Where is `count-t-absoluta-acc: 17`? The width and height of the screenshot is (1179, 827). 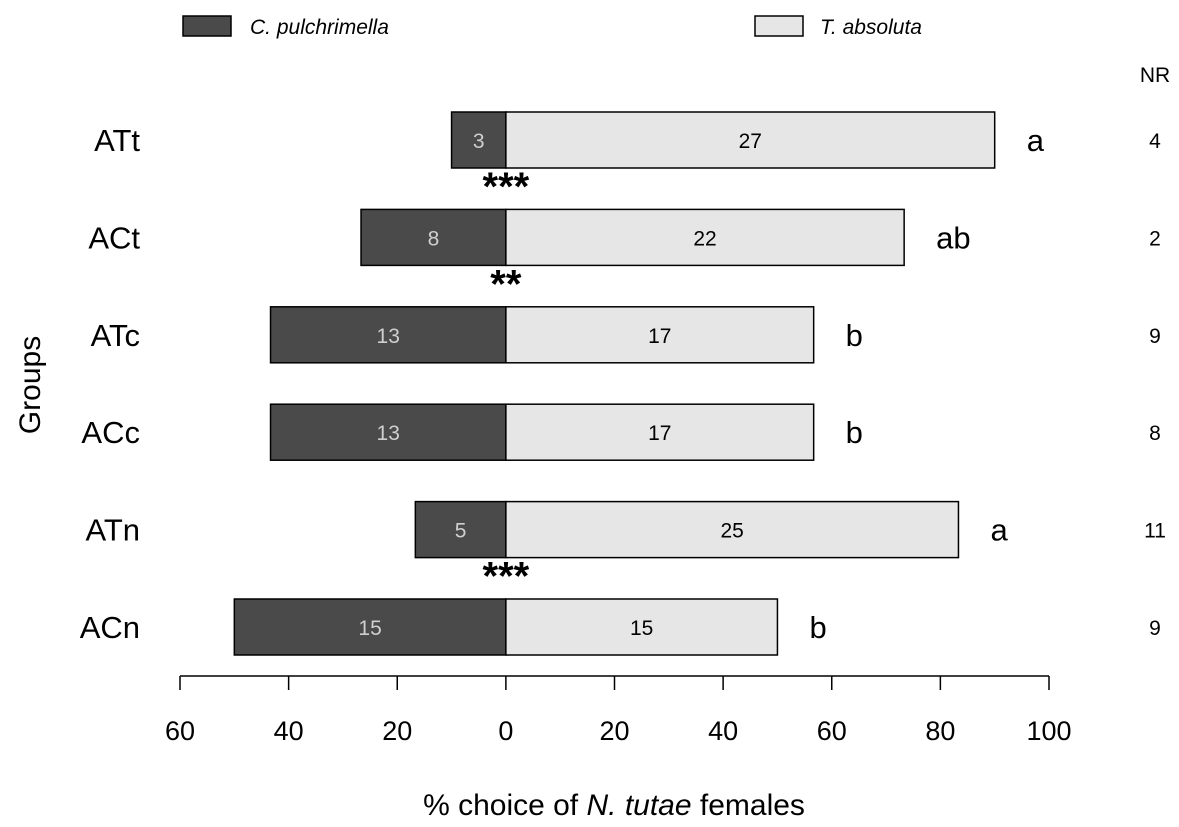
count-t-absoluta-acc: 17 is located at coordinates (659, 433).